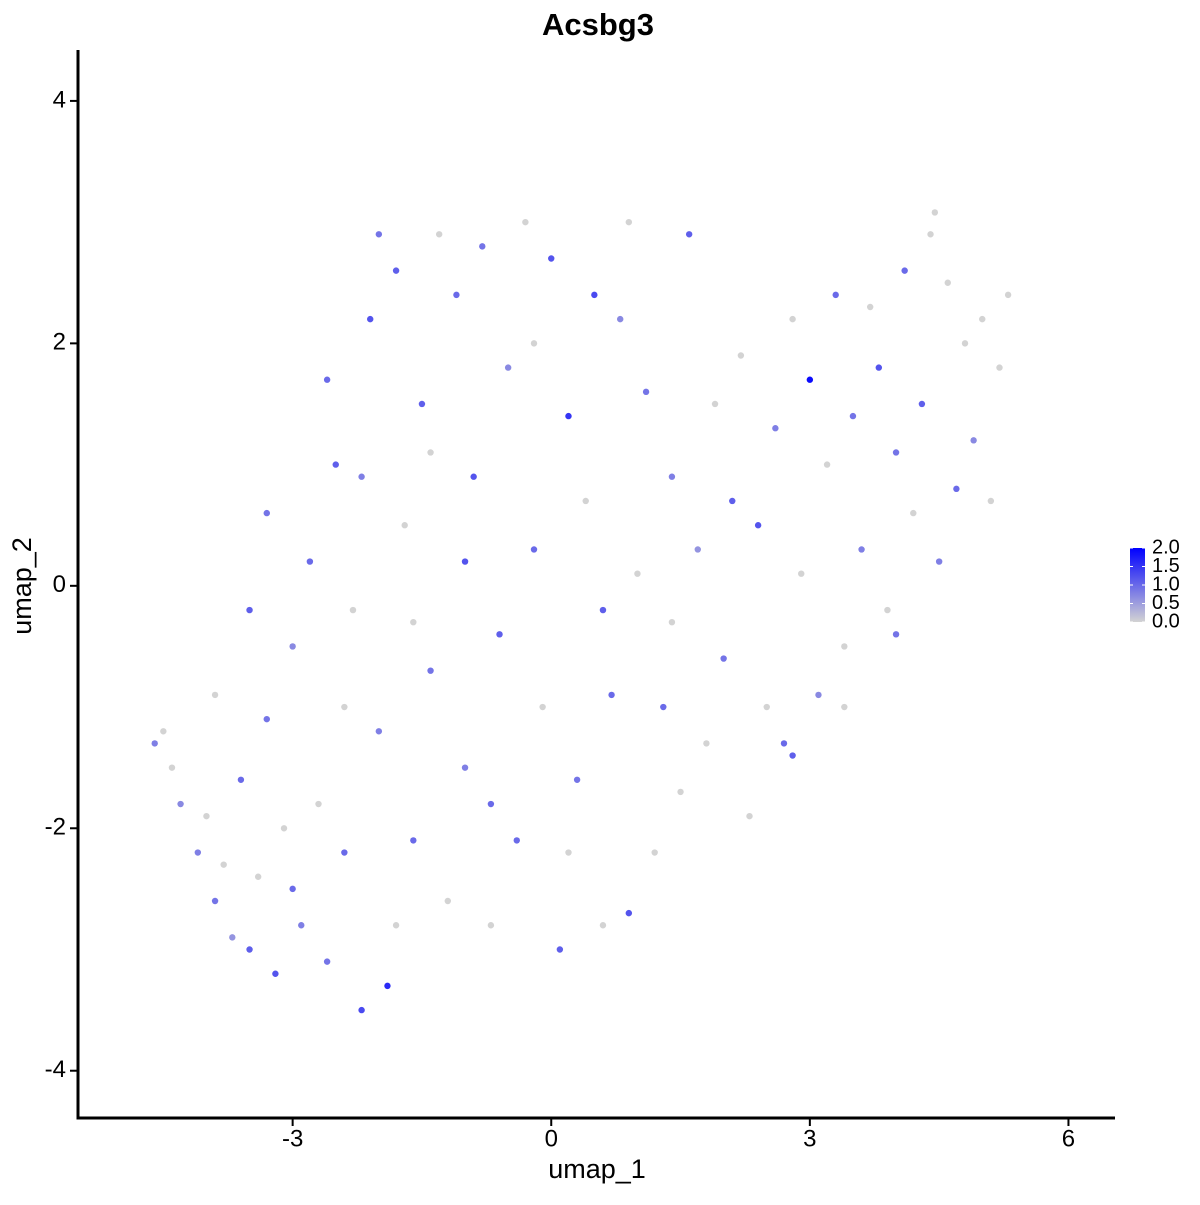  I want to click on colorbar-label: 2.0, so click(1166, 547).